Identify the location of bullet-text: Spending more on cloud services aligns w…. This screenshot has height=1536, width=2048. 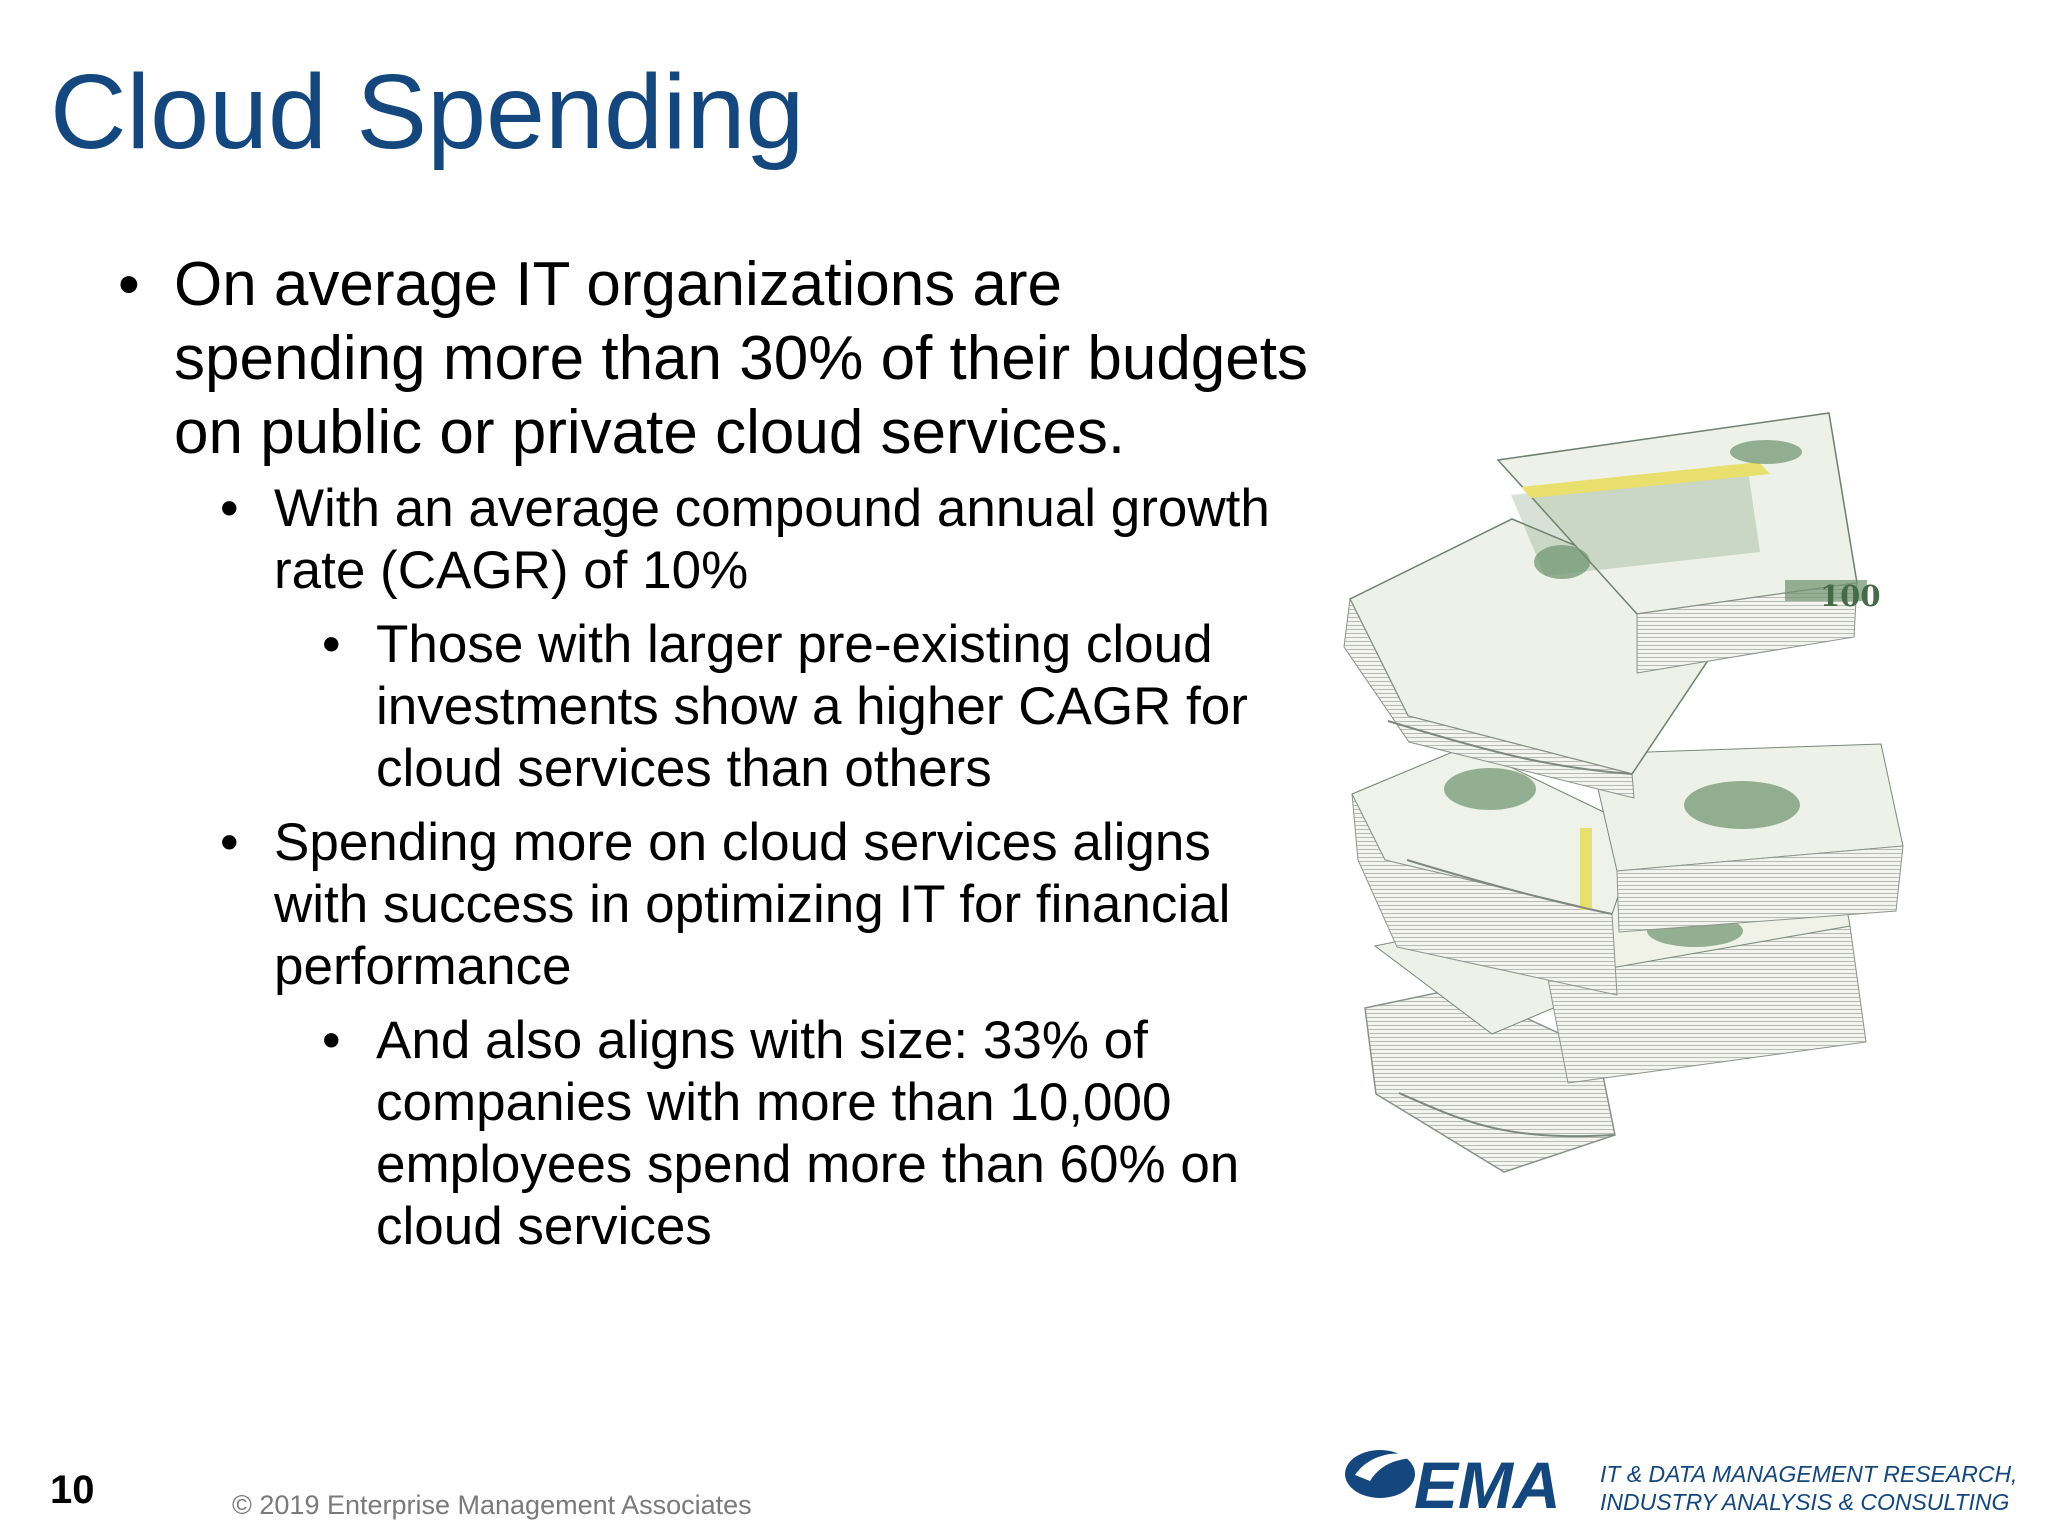
(752, 904).